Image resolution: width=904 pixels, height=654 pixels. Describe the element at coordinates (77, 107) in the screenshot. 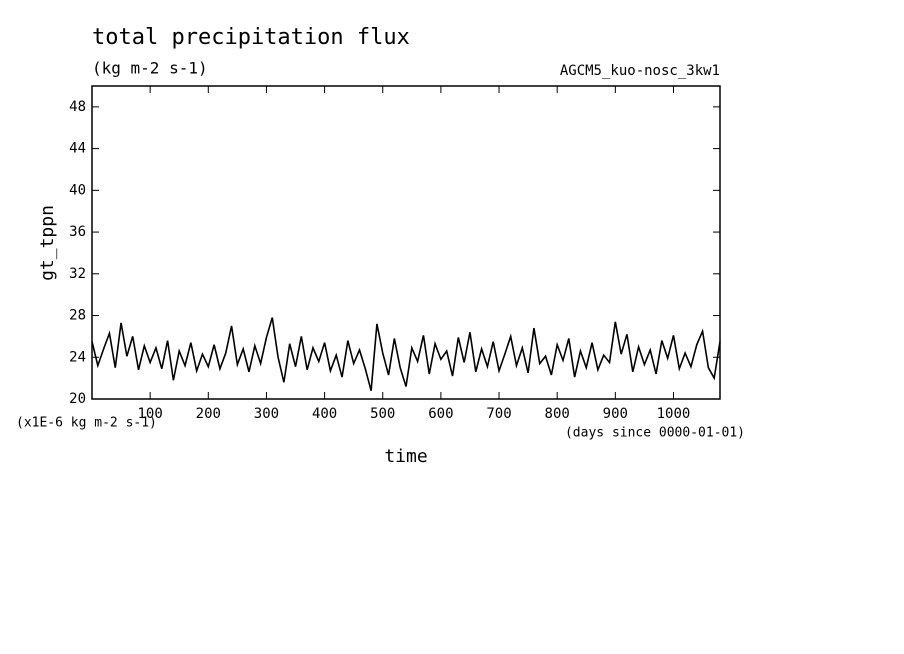

I see `y-tick-label: 48` at that location.